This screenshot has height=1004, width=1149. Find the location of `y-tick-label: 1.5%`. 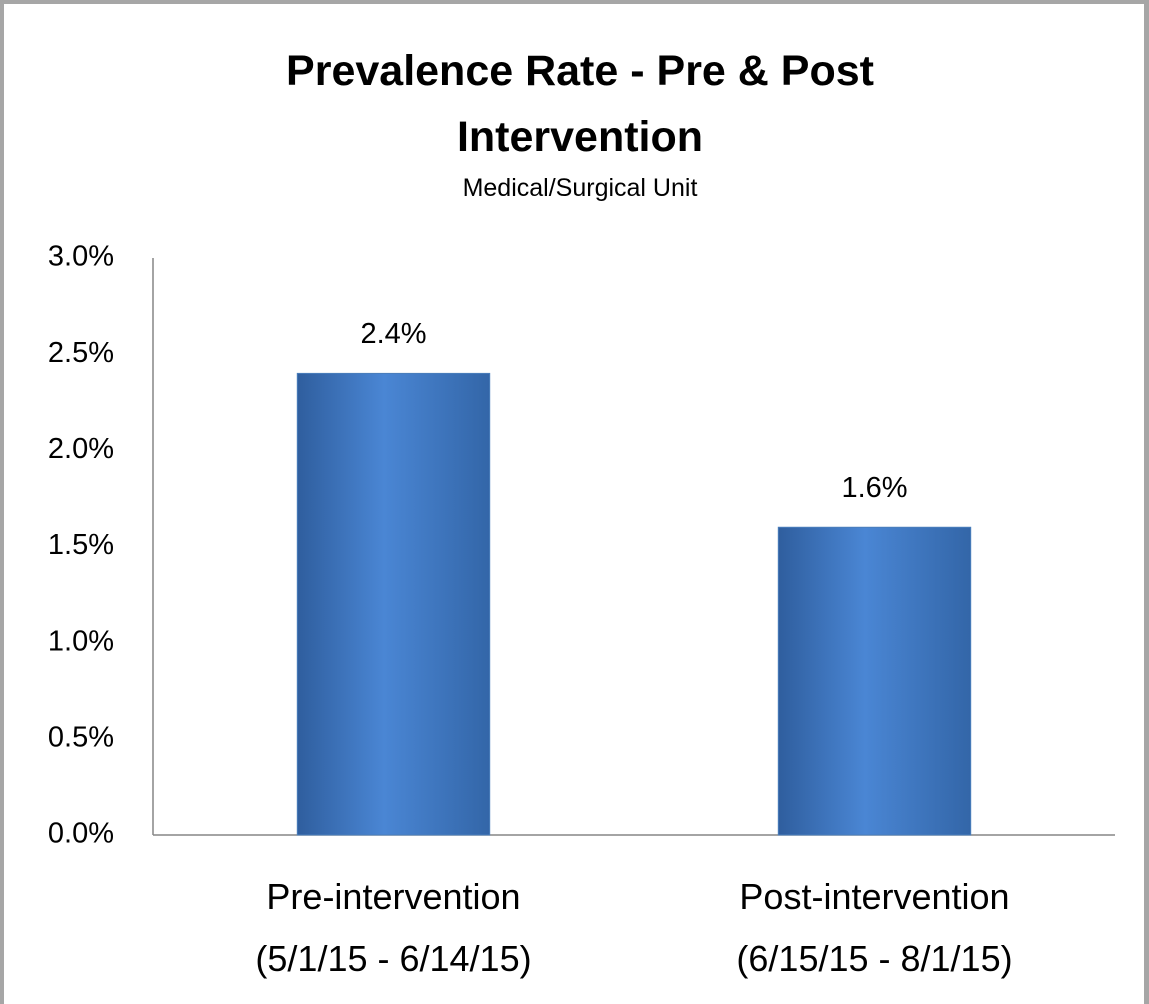

y-tick-label: 1.5% is located at coordinates (81, 545).